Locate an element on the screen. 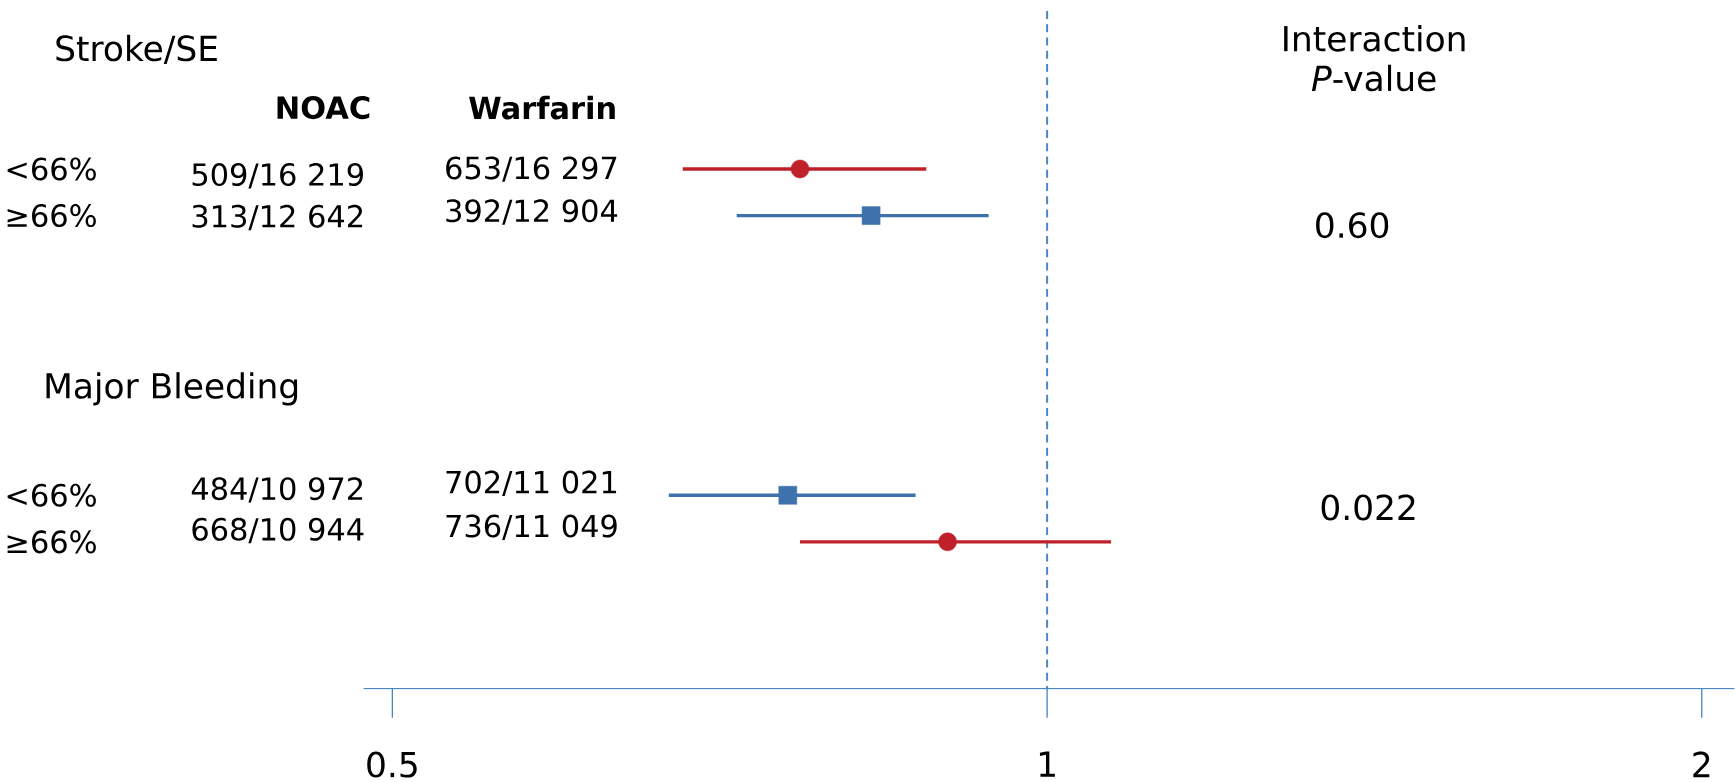 The image size is (1735, 782). text: Stroke/SE is located at coordinates (136, 49).